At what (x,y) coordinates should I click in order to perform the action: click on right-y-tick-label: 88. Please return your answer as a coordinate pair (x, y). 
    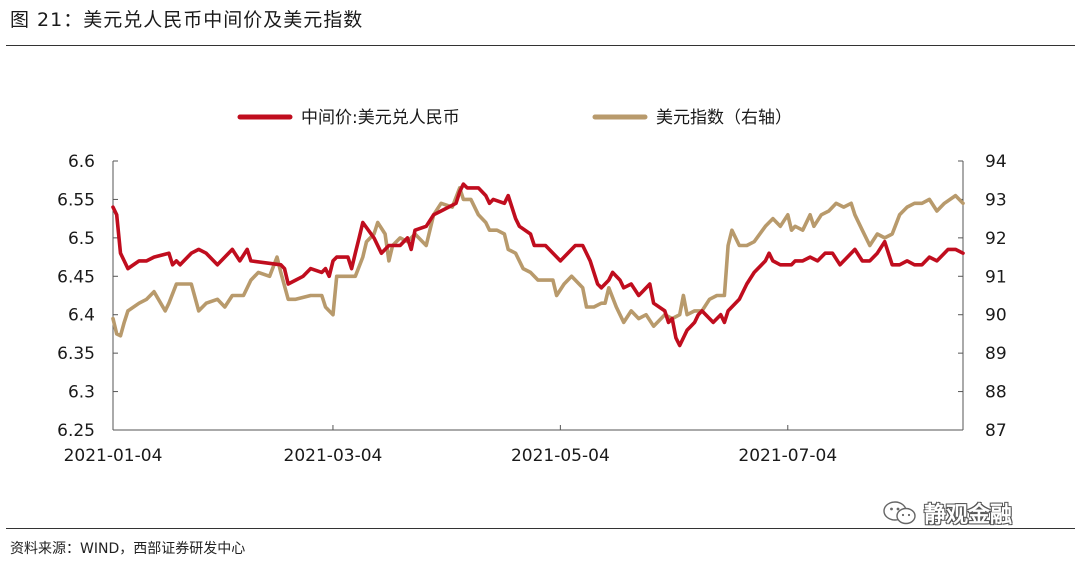
    Looking at the image, I should click on (996, 393).